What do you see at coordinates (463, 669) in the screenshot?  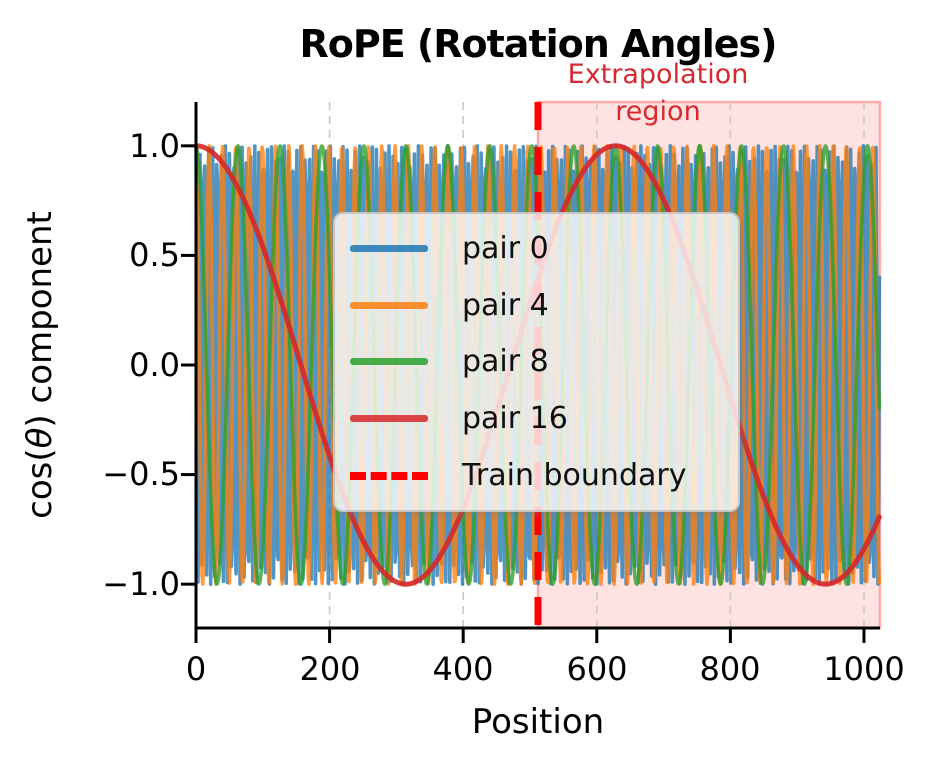 I see `x-tick-label-400: 400` at bounding box center [463, 669].